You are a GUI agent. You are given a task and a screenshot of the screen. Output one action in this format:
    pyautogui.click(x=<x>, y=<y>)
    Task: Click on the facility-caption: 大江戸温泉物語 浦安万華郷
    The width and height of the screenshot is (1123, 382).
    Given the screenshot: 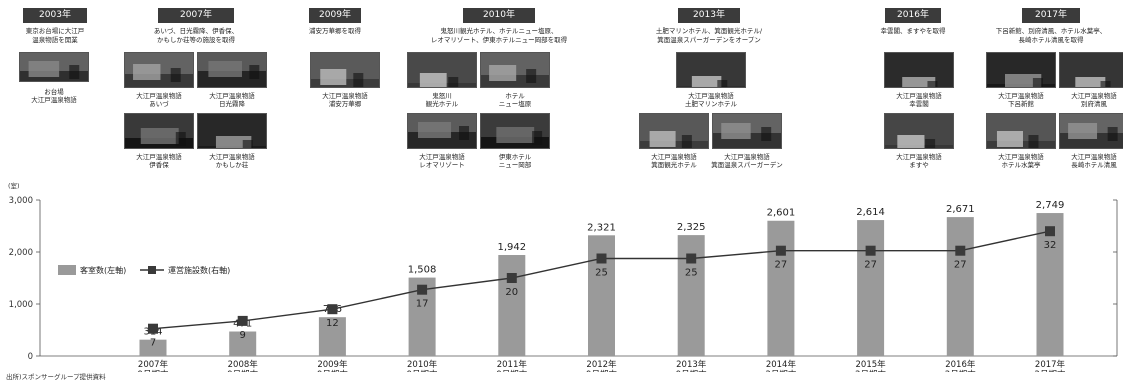 What is the action you would take?
    pyautogui.click(x=345, y=100)
    